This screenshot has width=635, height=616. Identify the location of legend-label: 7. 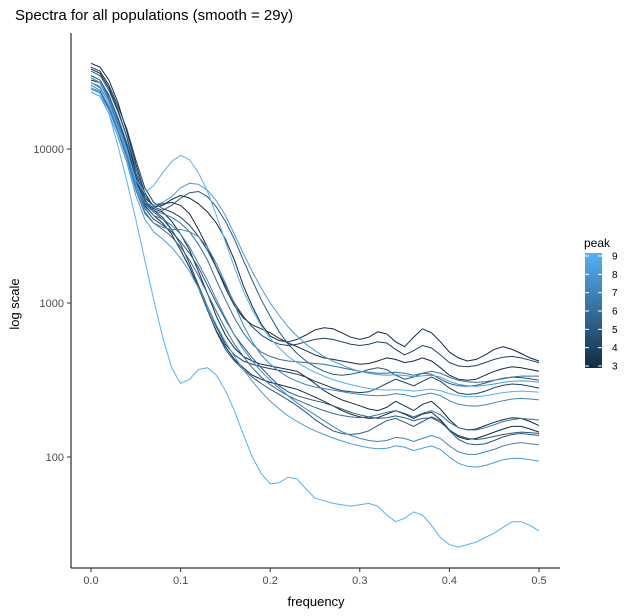
(615, 293).